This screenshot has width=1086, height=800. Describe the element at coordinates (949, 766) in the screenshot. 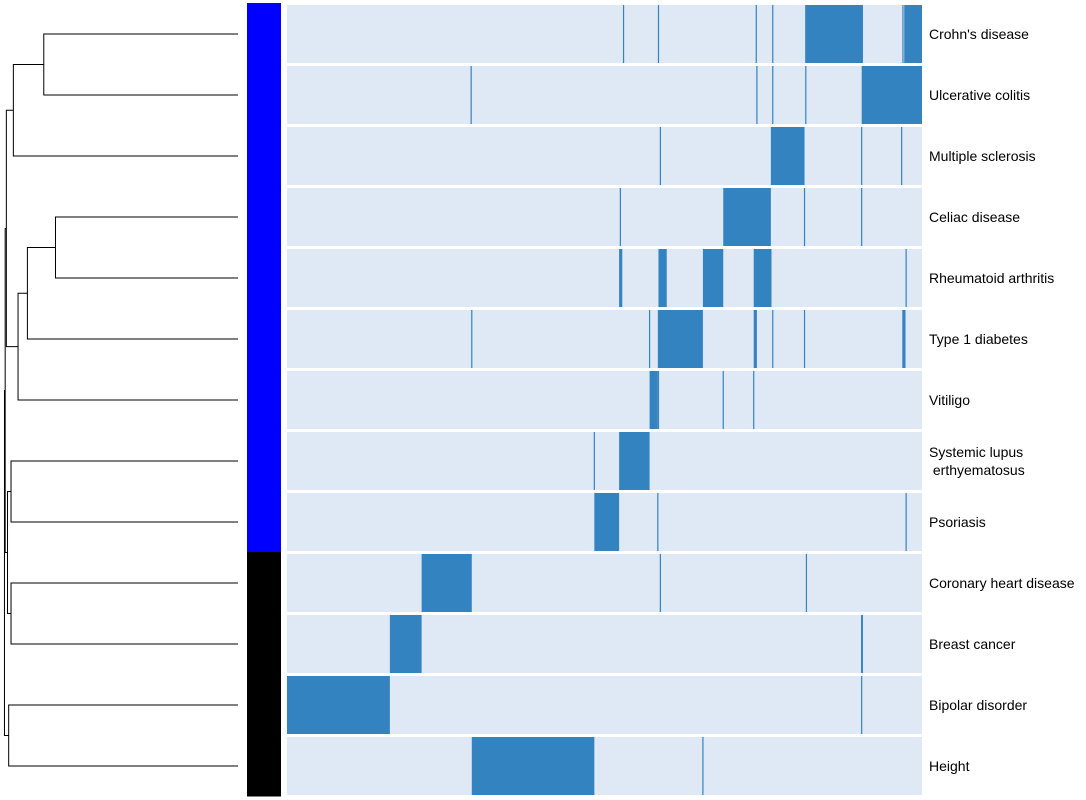

I see `row-label: Height` at that location.